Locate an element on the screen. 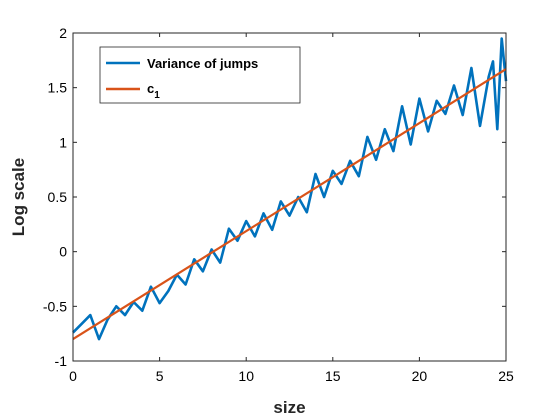 The width and height of the screenshot is (560, 420). legend-label-c1-subscript: 1 is located at coordinates (157, 95).